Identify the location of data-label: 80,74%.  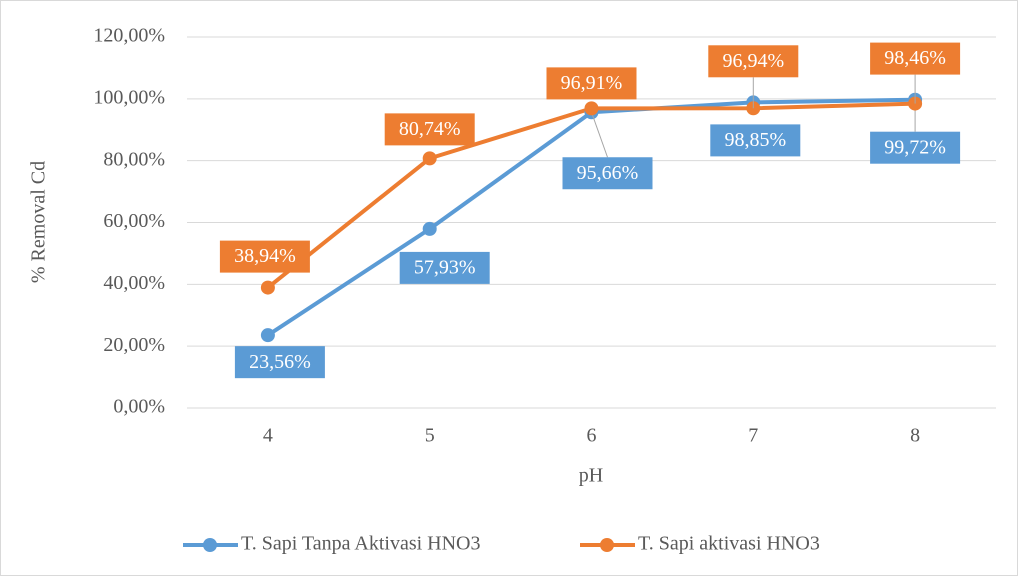
(430, 129).